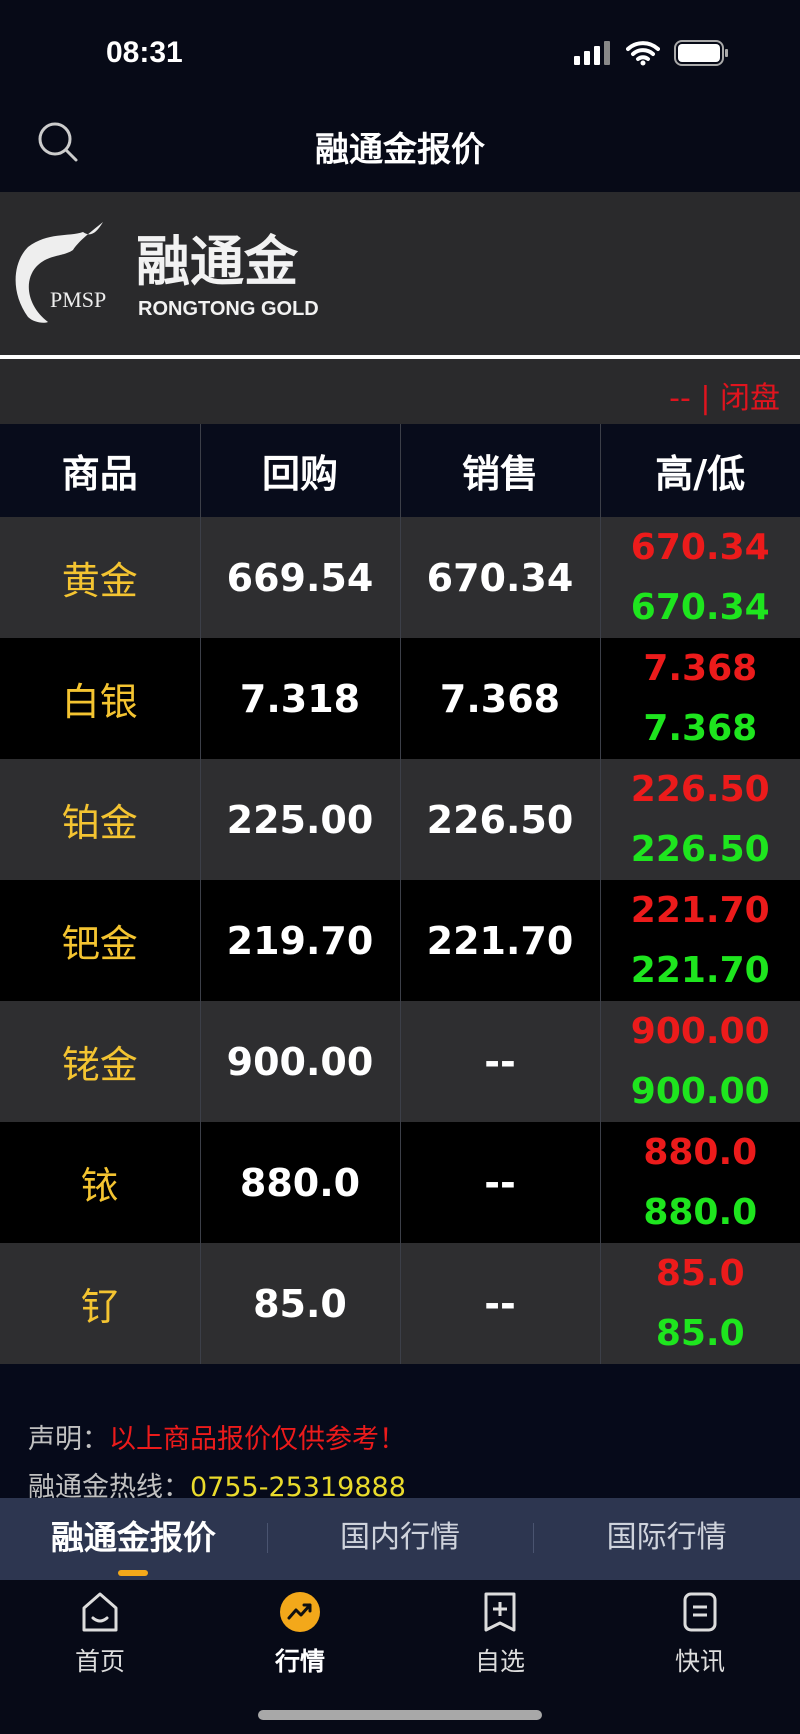 This screenshot has width=800, height=1734. What do you see at coordinates (700, 789) in the screenshot?
I see `high-price: 226.50` at bounding box center [700, 789].